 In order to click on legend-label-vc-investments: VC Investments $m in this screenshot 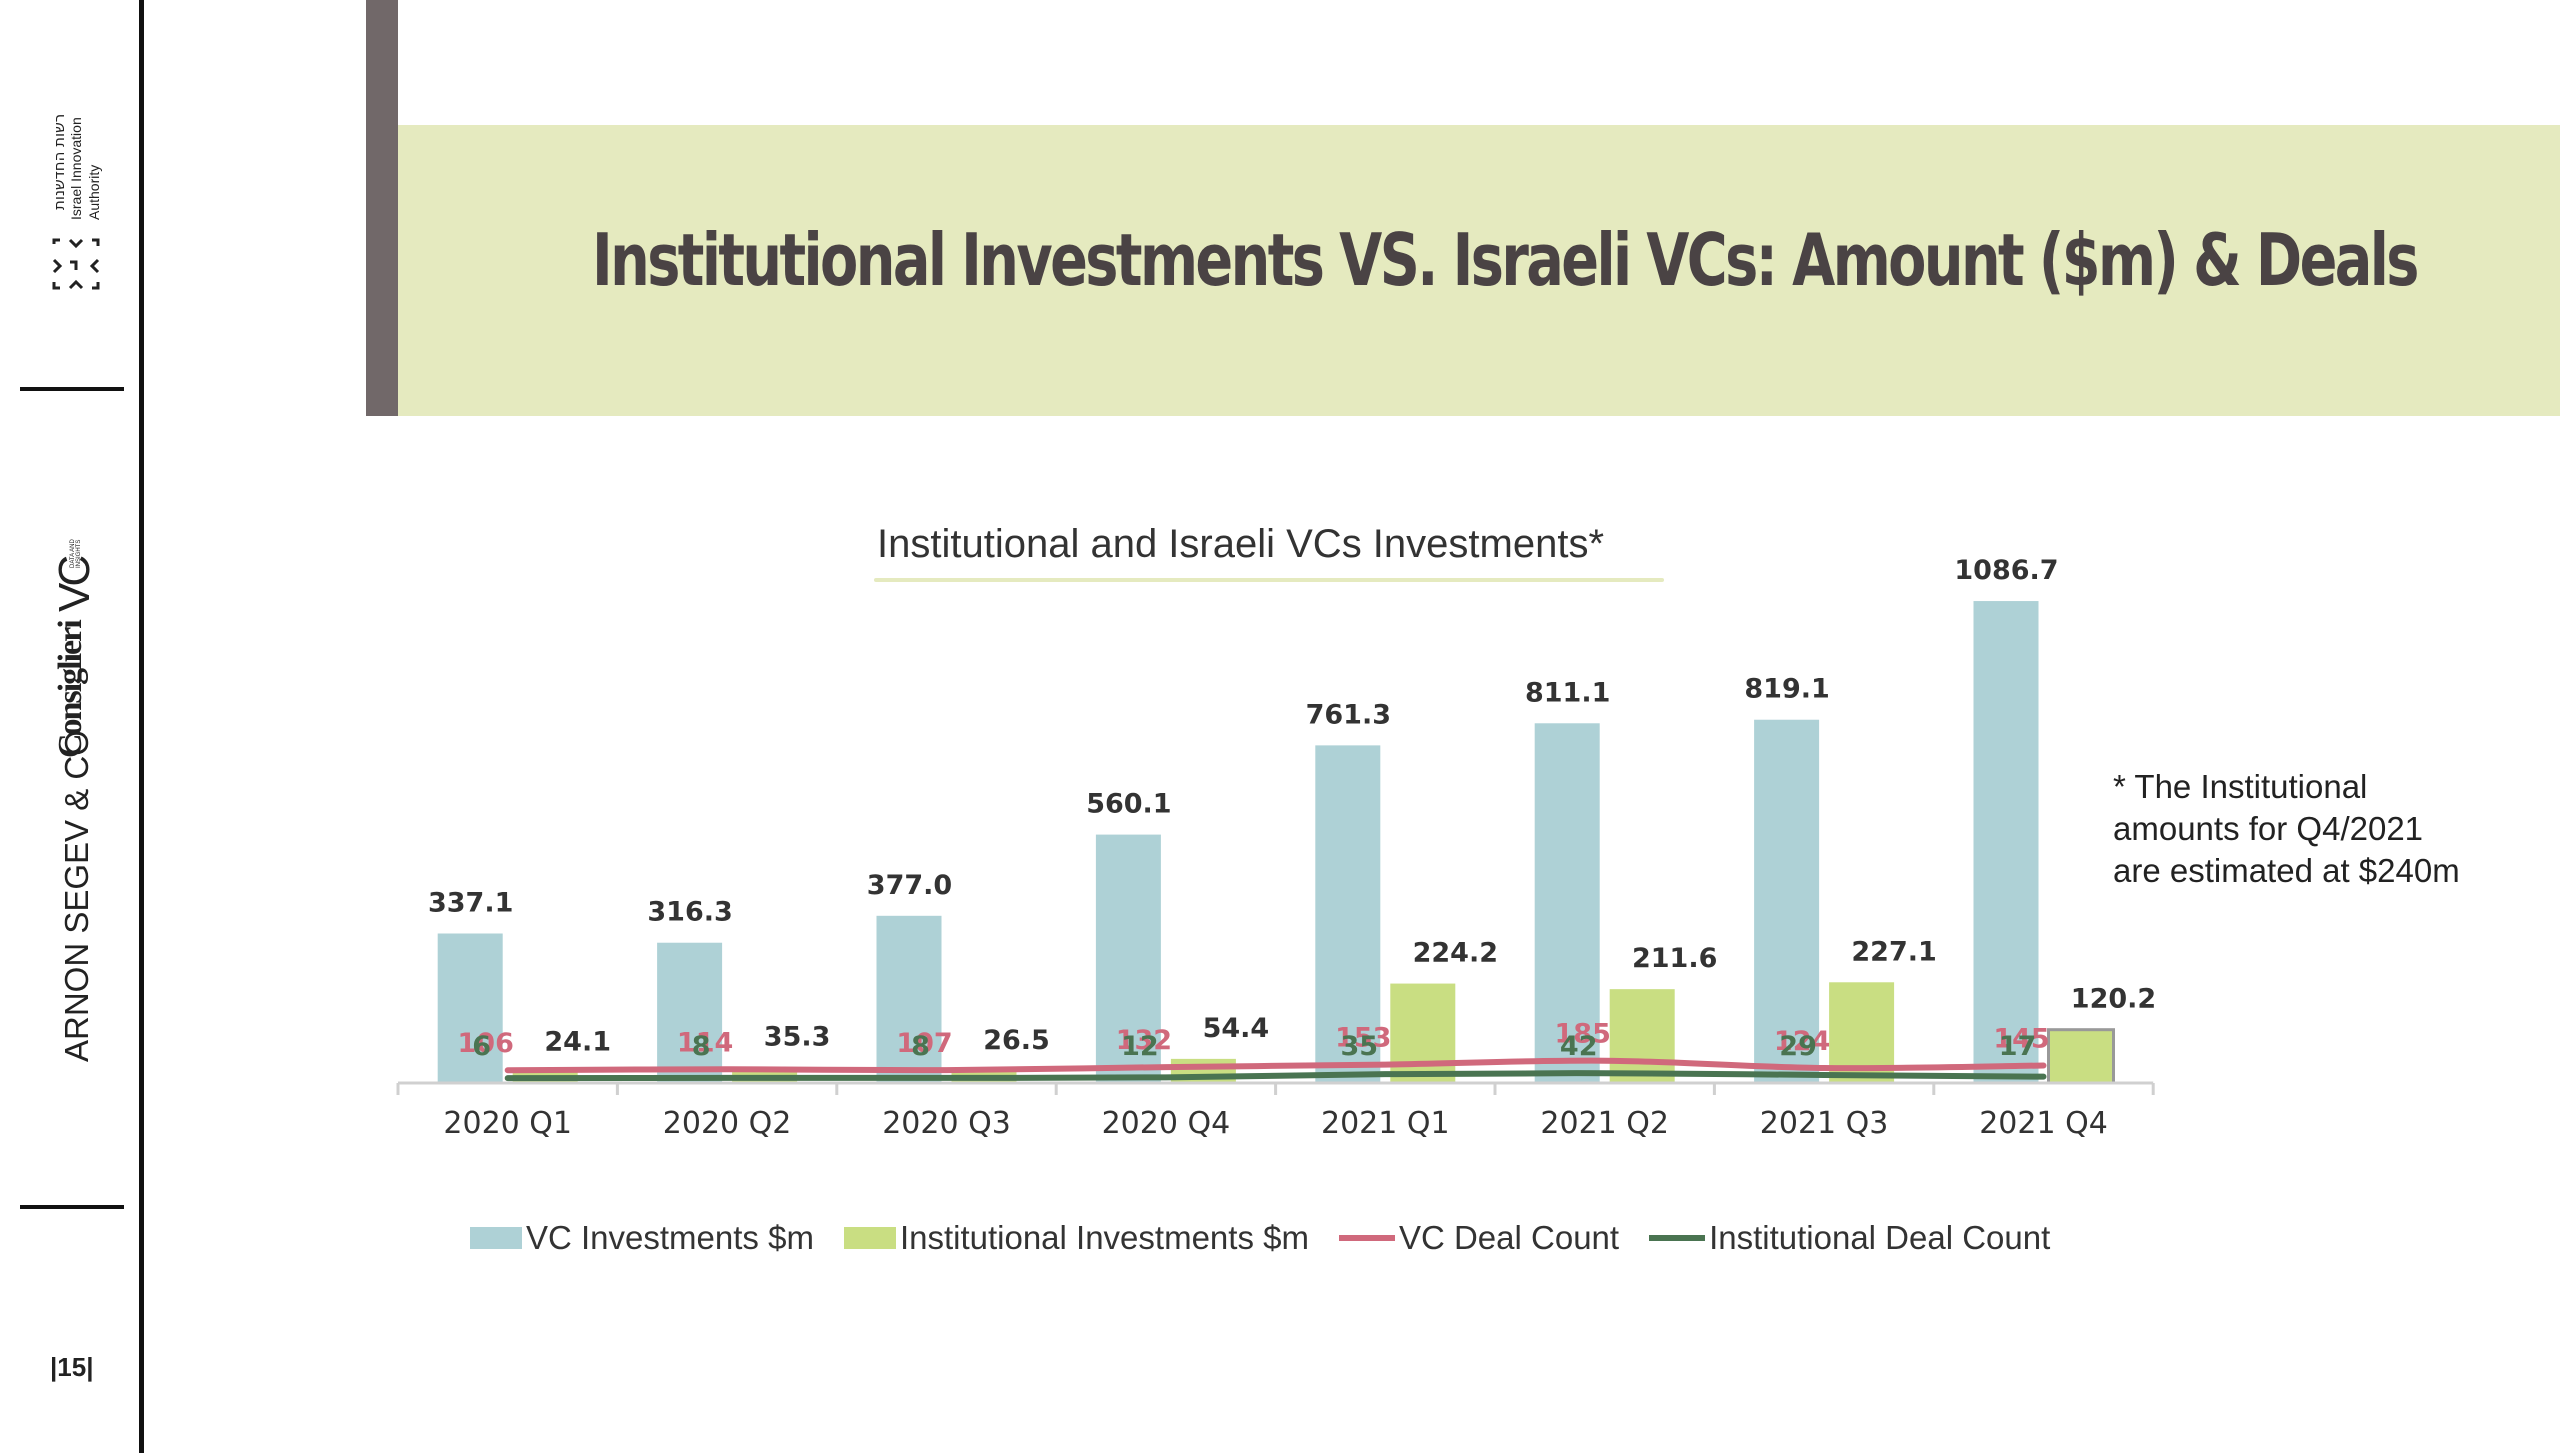, I will do `click(670, 1237)`.